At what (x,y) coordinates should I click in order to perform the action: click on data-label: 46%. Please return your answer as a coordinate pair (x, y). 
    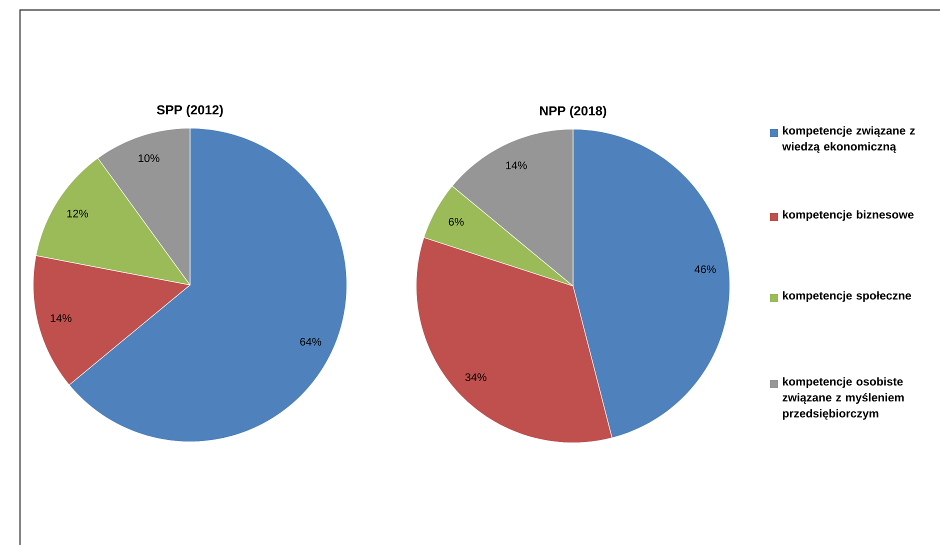
    Looking at the image, I should click on (705, 269).